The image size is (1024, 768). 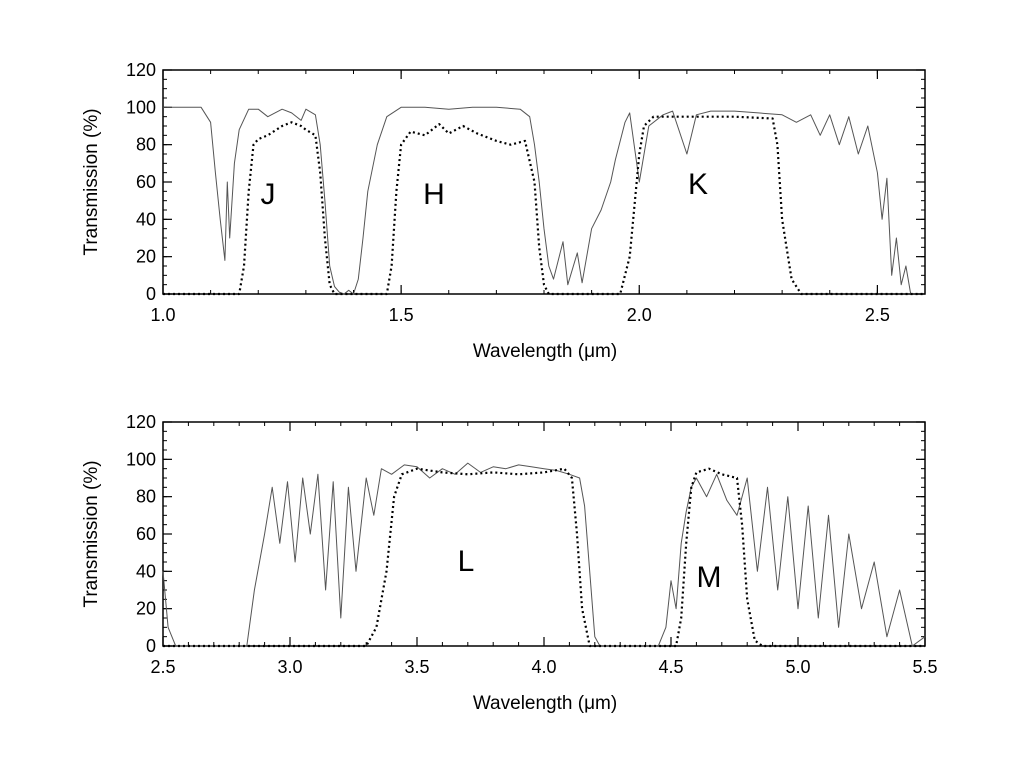 I want to click on band-label-k: K, so click(x=698, y=184).